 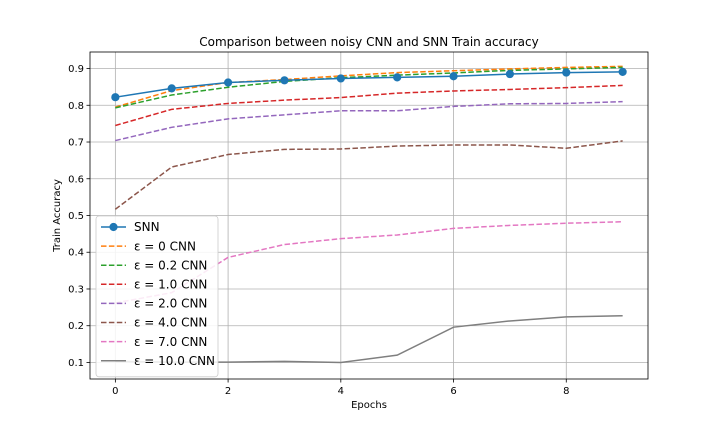 What do you see at coordinates (76, 363) in the screenshot?
I see `y-tick-label: 0.1` at bounding box center [76, 363].